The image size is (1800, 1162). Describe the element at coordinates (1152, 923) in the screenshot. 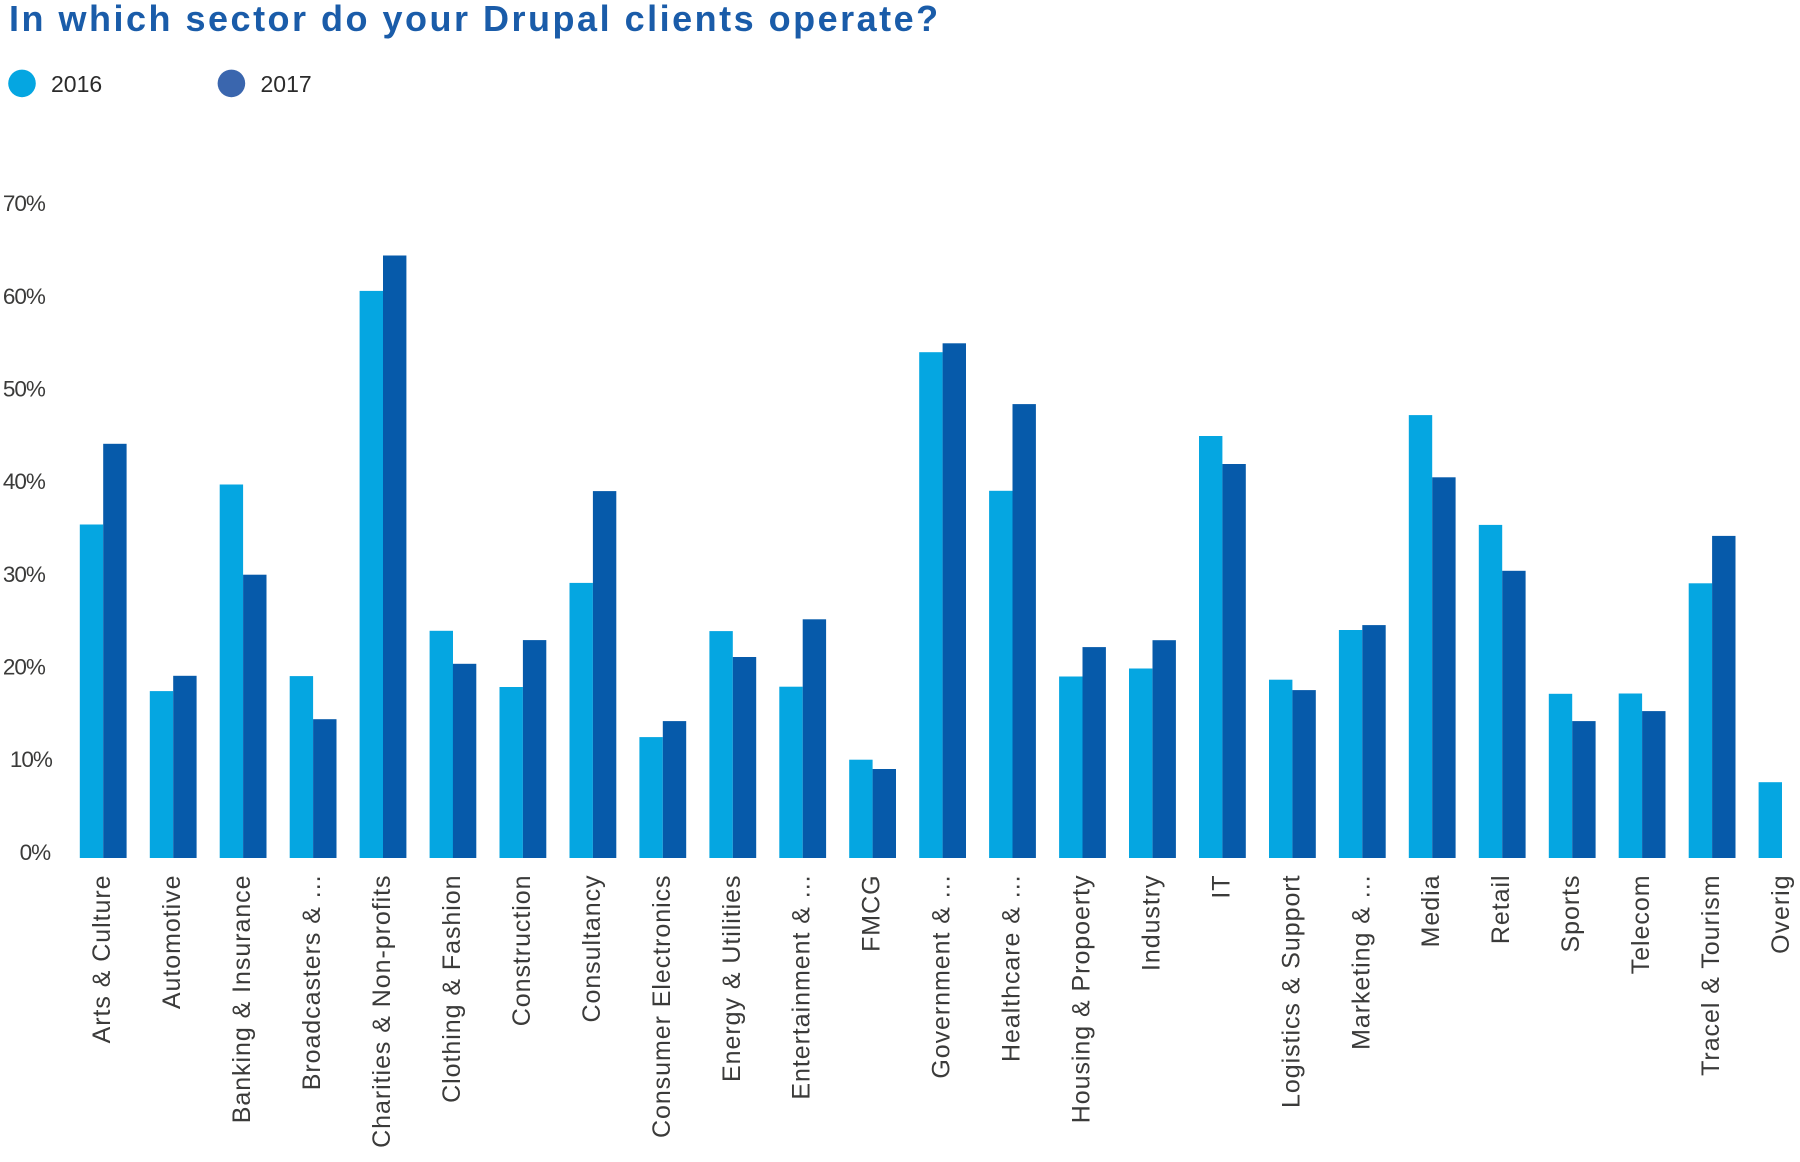

I see `svg-text: Industry` at that location.